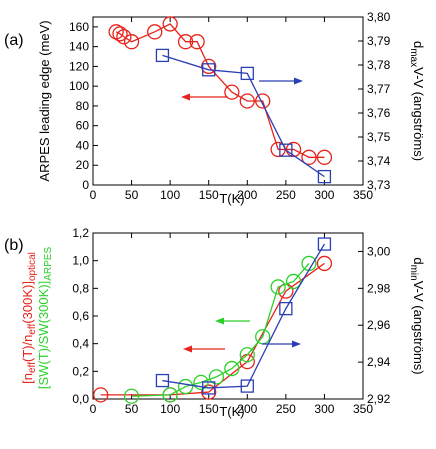  I want to click on panel-b-y2tick-label: 2,94, so click(379, 362).